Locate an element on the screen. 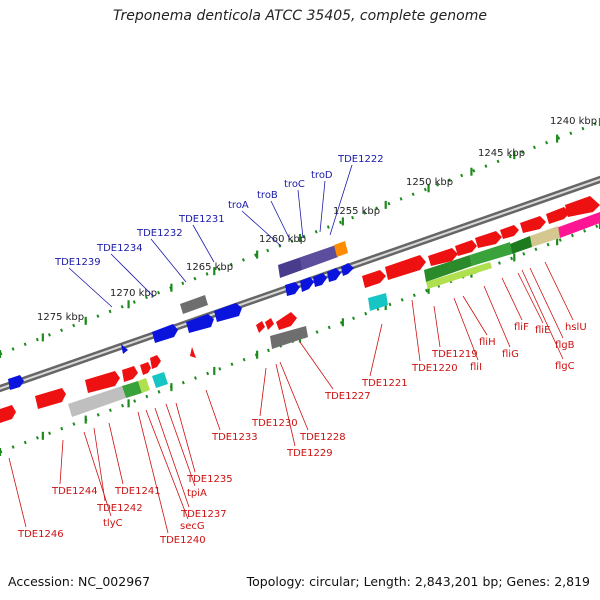 This screenshot has width=600, height=600. reverse-gene-label: TDE1229 is located at coordinates (309, 453).